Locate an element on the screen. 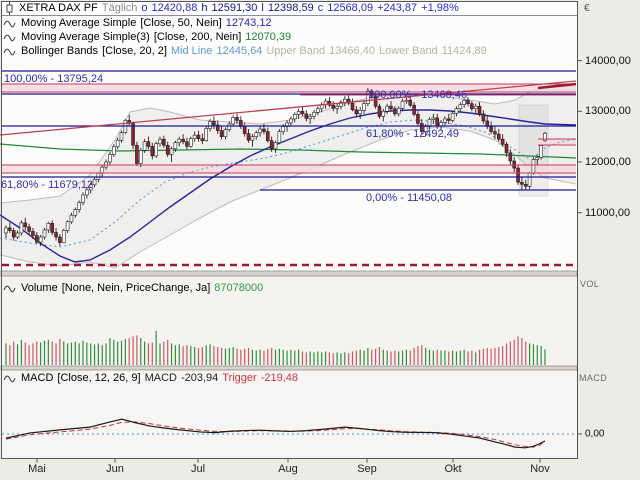  volume-value: 87078000 is located at coordinates (239, 288).